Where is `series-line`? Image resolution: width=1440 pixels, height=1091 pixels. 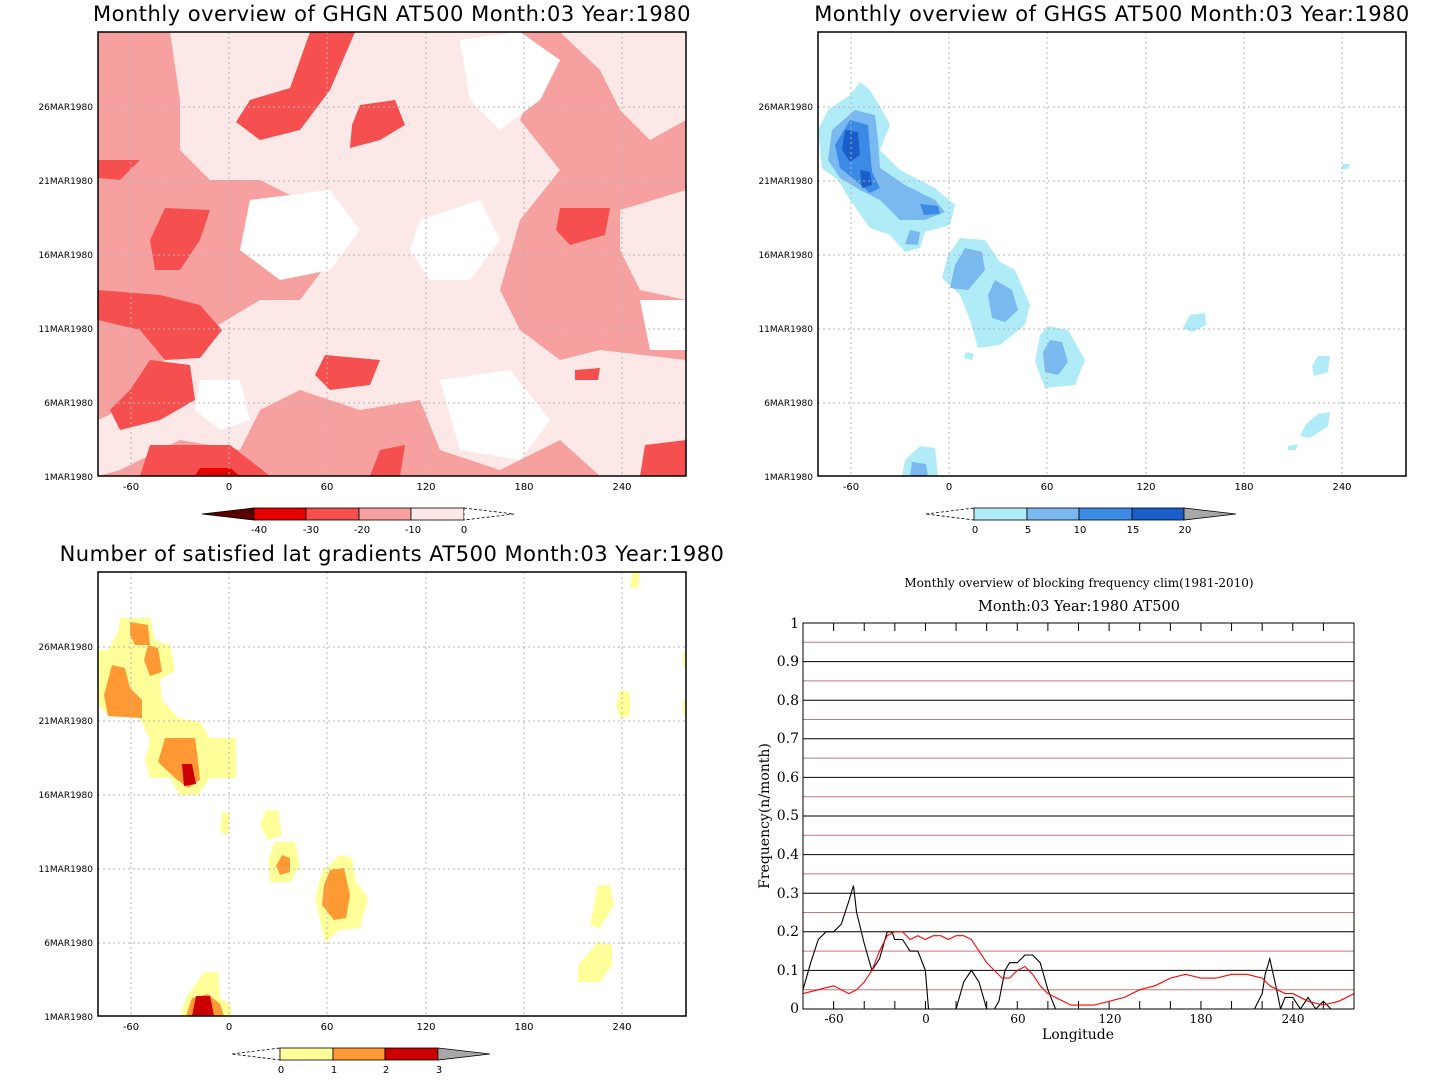
series-line is located at coordinates (1078, 968).